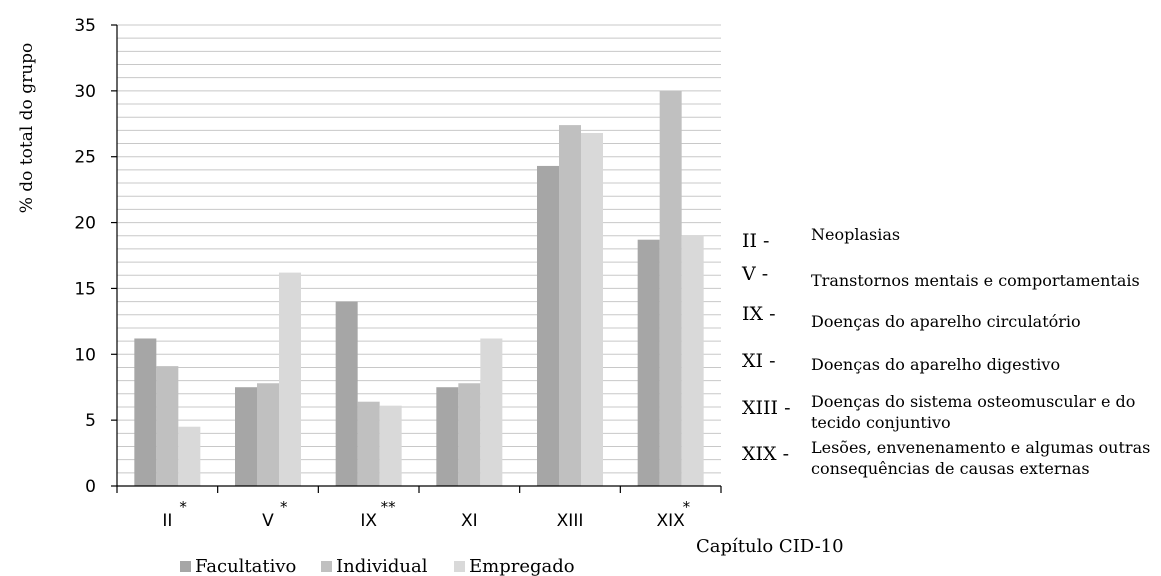  What do you see at coordinates (85, 256) in the screenshot?
I see `y-tick-labels: 0 5 10 15 20 25 30 35` at bounding box center [85, 256].